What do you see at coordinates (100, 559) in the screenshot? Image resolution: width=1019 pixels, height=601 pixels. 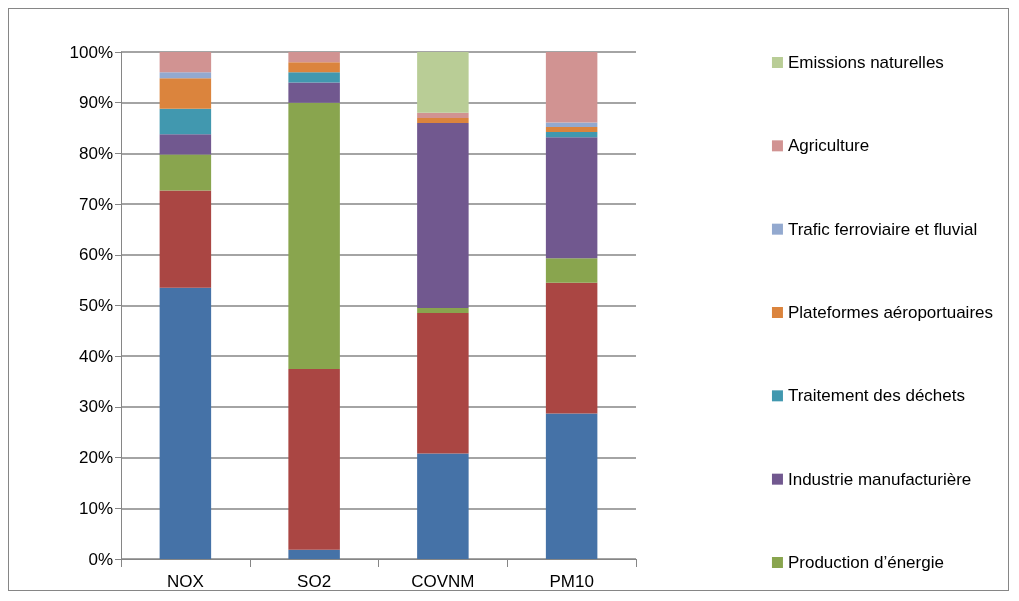 I see `y-tick-label: 0%` at bounding box center [100, 559].